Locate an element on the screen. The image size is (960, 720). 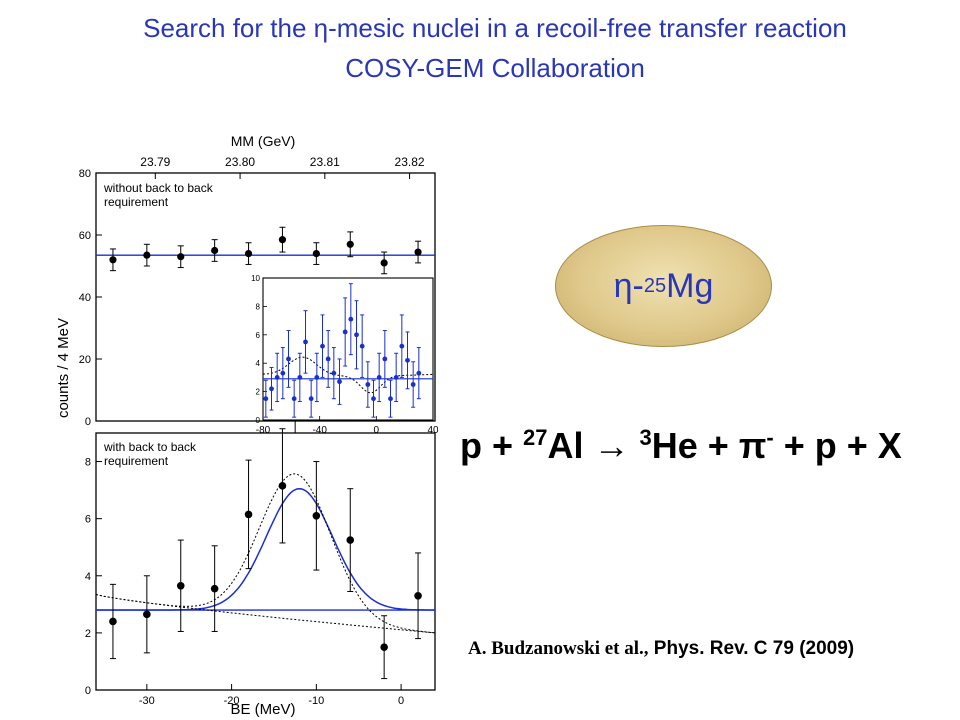
bottom-dotted-peak is located at coordinates (265, 553).